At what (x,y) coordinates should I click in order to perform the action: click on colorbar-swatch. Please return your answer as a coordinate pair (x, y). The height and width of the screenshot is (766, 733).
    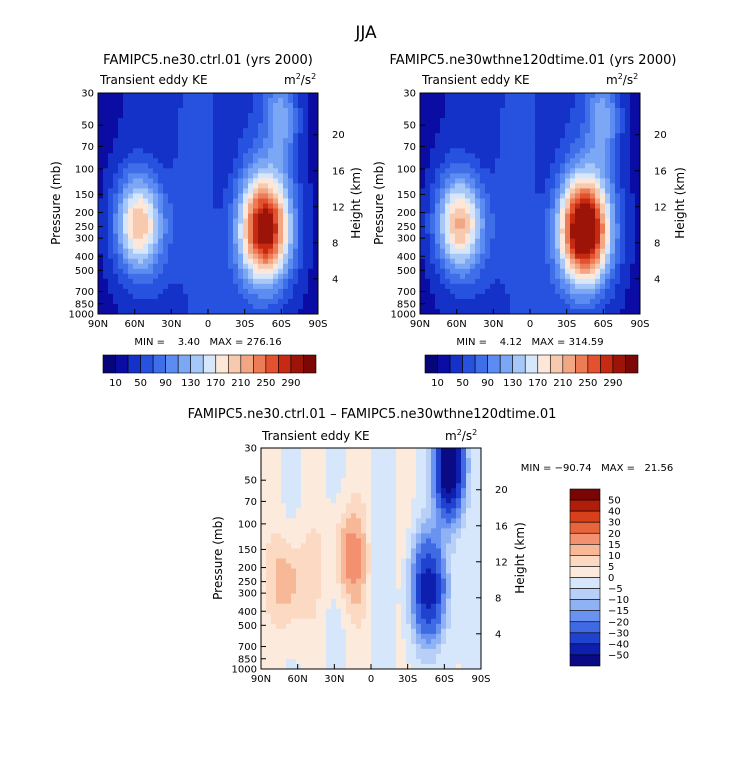
    Looking at the image, I should click on (134, 364).